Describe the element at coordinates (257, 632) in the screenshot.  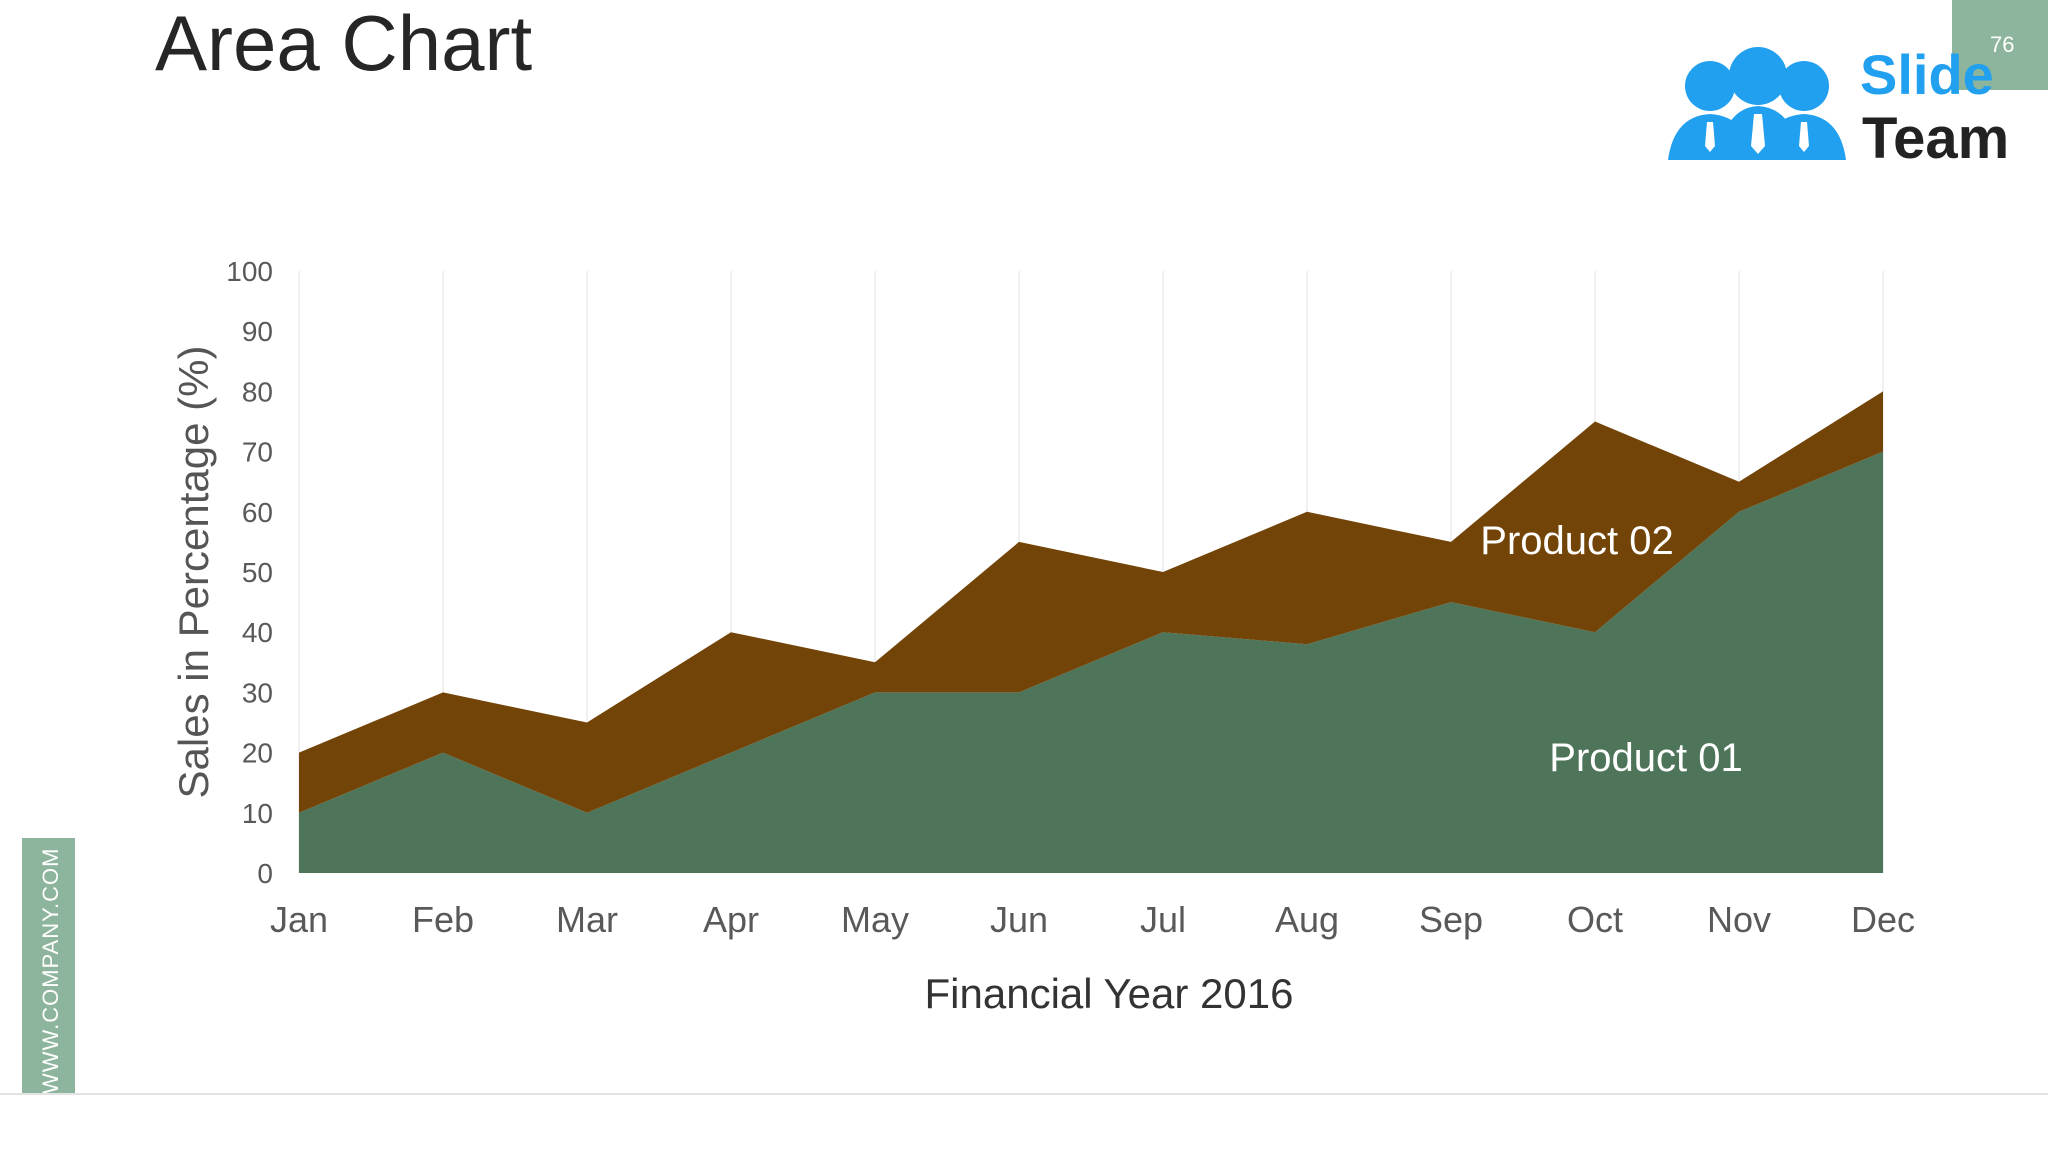
I see `y-tick-label: 40` at that location.